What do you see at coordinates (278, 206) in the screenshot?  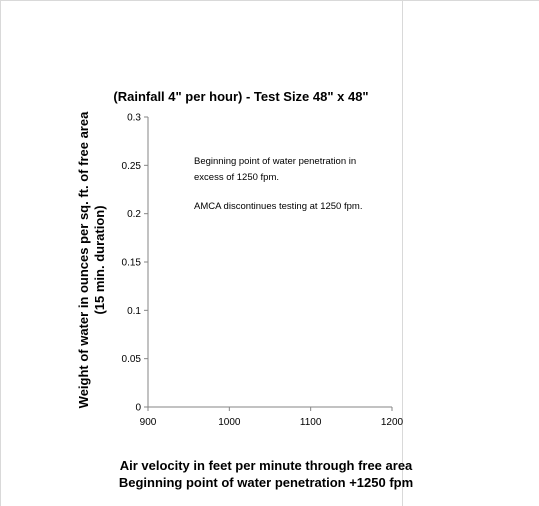 I see `annotation-line-3: AMCA discontinues testing at 1250 fpm.` at bounding box center [278, 206].